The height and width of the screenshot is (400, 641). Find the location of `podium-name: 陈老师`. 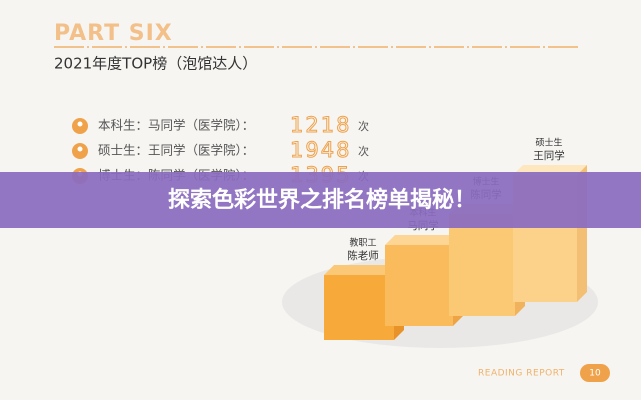

podium-name: 陈老师 is located at coordinates (363, 255).